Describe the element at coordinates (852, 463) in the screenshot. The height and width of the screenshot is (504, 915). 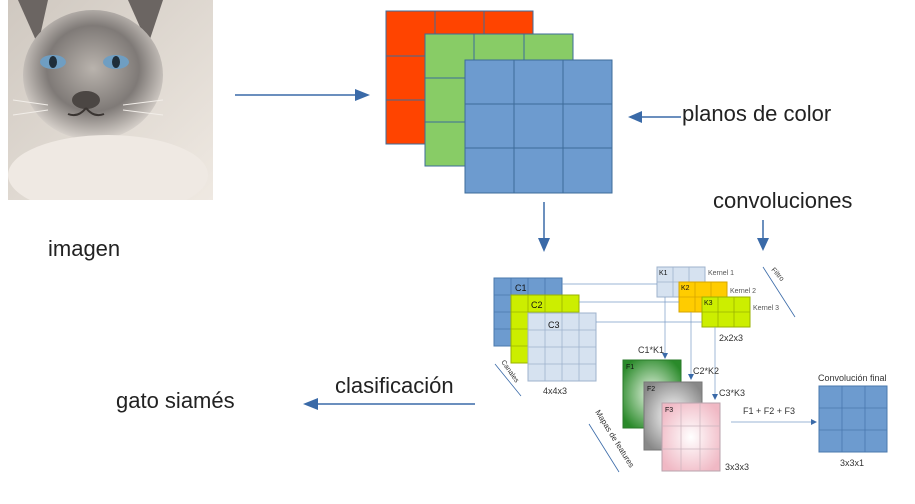
I see `final-size-label: 3x3x1` at that location.